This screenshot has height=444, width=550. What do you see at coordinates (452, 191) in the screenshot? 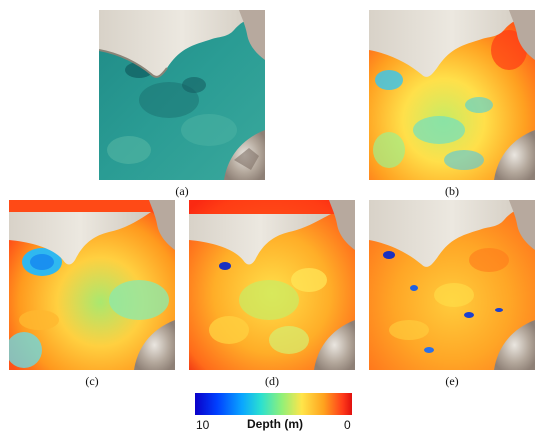
I see `panel-b-caption: (b)` at bounding box center [452, 191].